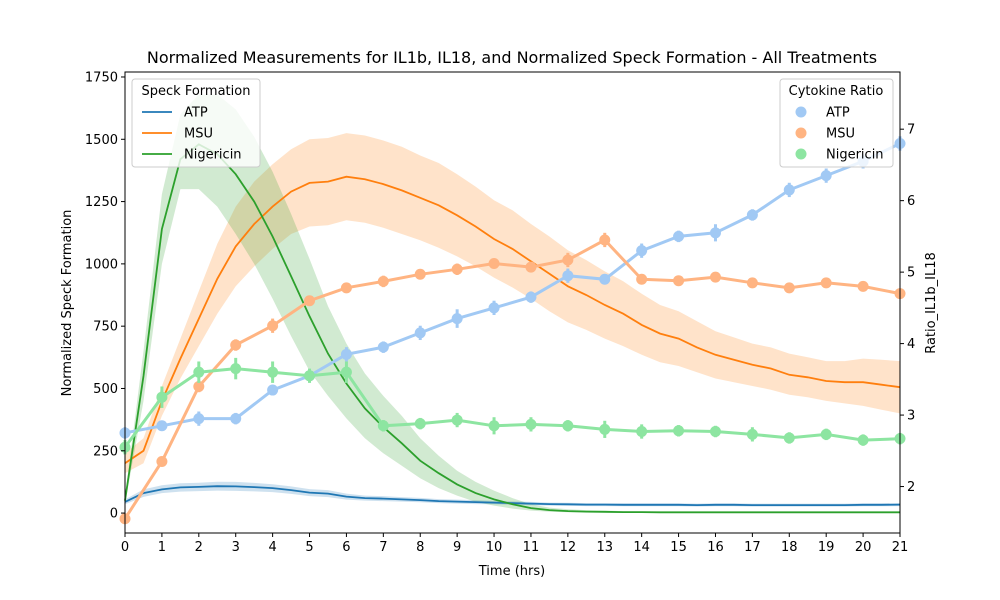 This screenshot has height=600, width=1000. What do you see at coordinates (826, 547) in the screenshot?
I see `x-tick-label: 19` at bounding box center [826, 547].